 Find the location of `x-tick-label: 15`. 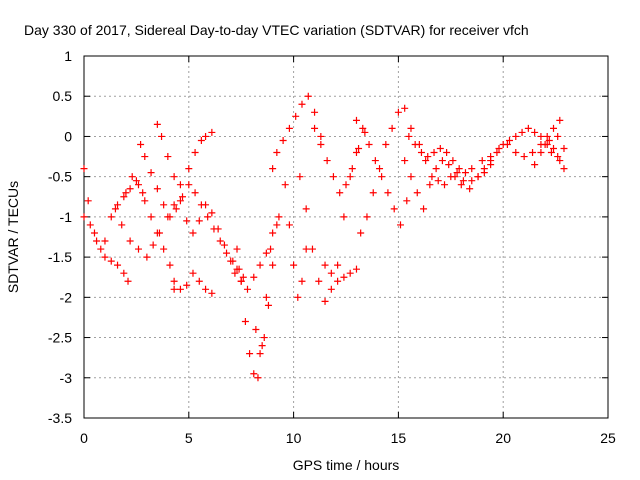

x-tick-label: 15 is located at coordinates (399, 438).